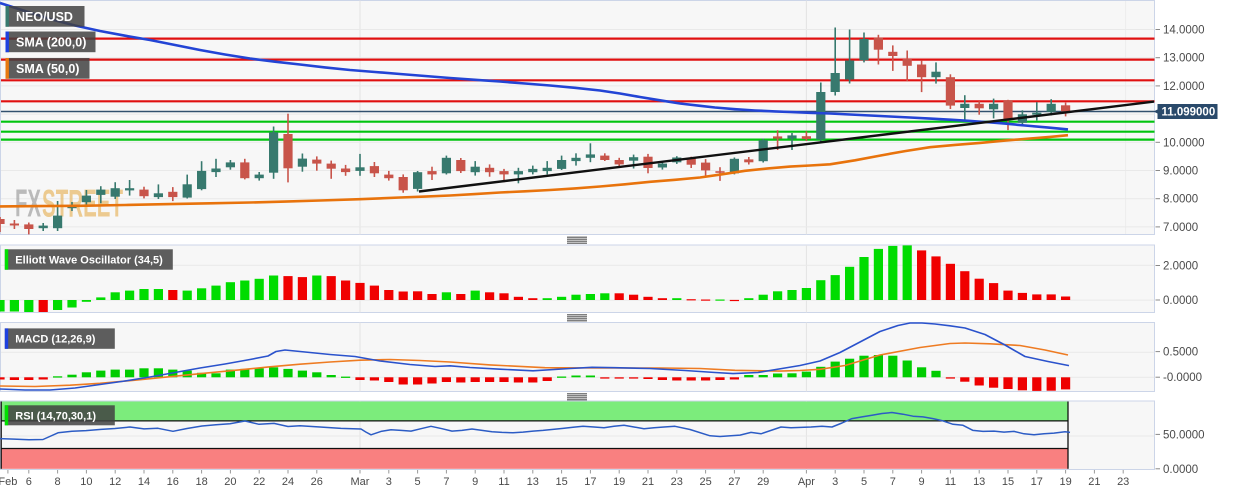 This screenshot has width=1244, height=495. Describe the element at coordinates (288, 482) in the screenshot. I see `svg-text: 24` at that location.